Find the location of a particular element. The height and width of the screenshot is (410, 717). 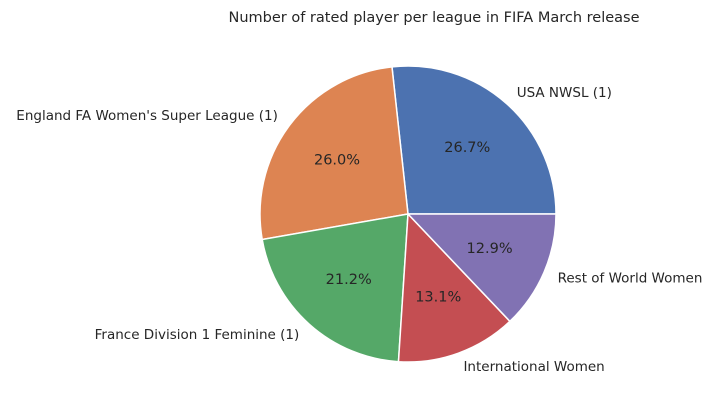

slice-label-1: USA NWSL (1) is located at coordinates (564, 93).